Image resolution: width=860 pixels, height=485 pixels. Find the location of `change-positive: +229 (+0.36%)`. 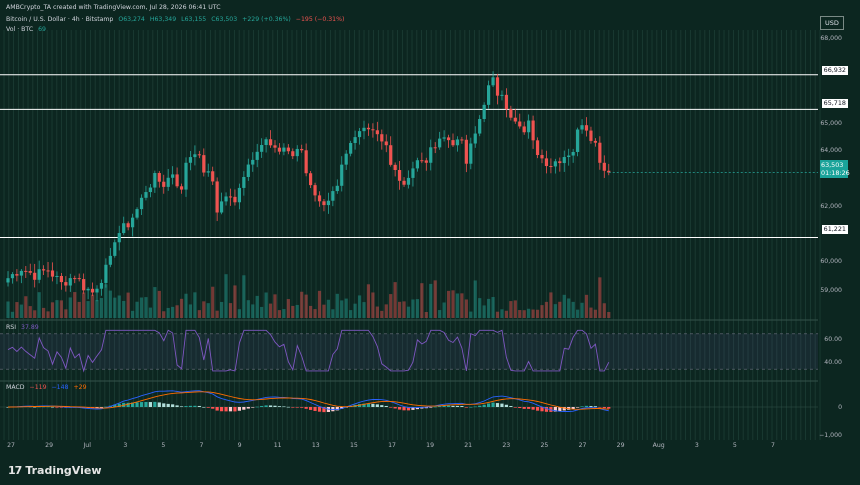

change-positive: +229 (+0.36%) is located at coordinates (266, 19).